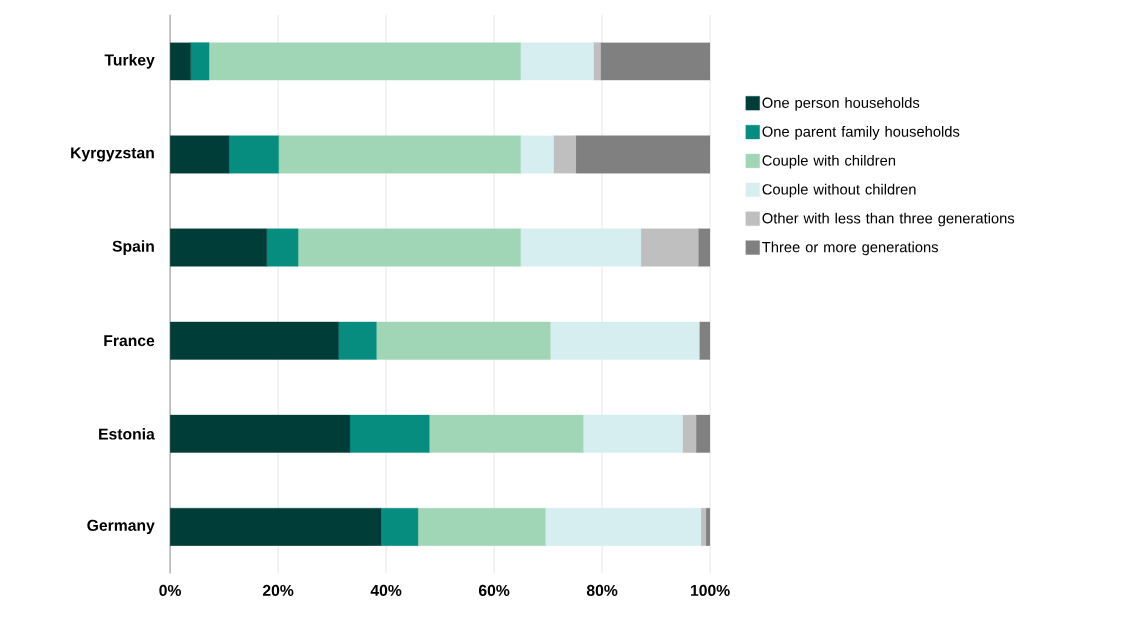 The width and height of the screenshot is (1122, 627). What do you see at coordinates (127, 434) in the screenshot?
I see `y-tick-label: Estonia` at bounding box center [127, 434].